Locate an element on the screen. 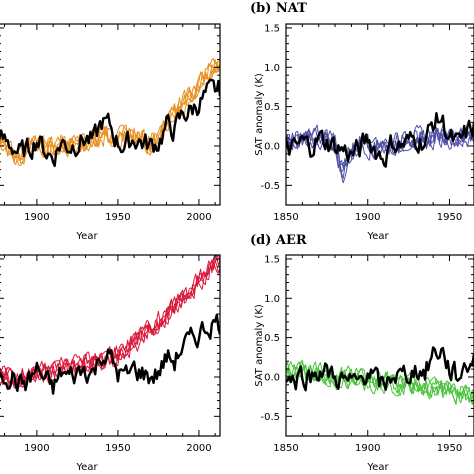 The image size is (474, 474). panel-title: (d) AER is located at coordinates (278, 240).